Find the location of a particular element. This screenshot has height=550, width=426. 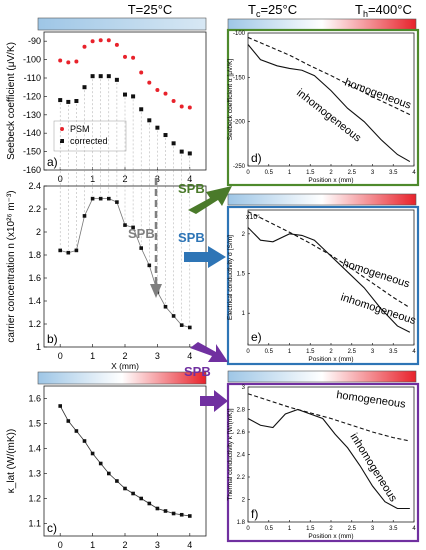

y-tick-label-e: 2 is located at coordinates (244, 235).